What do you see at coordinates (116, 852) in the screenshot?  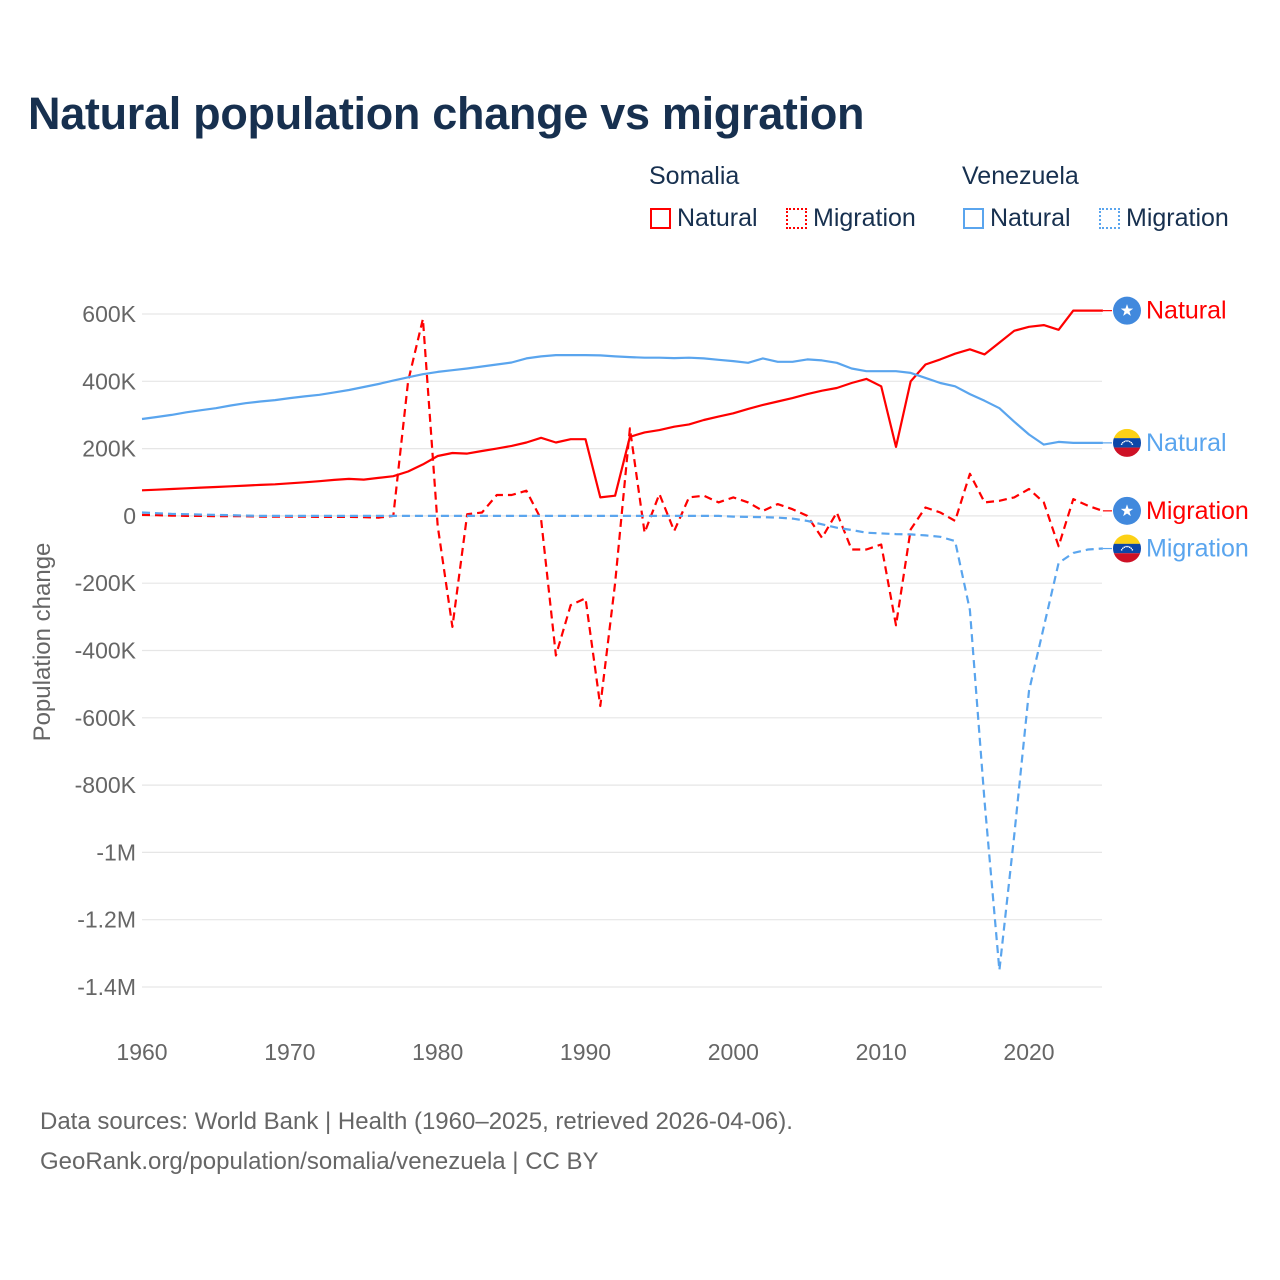 I see `y-tick-label: -1M` at bounding box center [116, 852].